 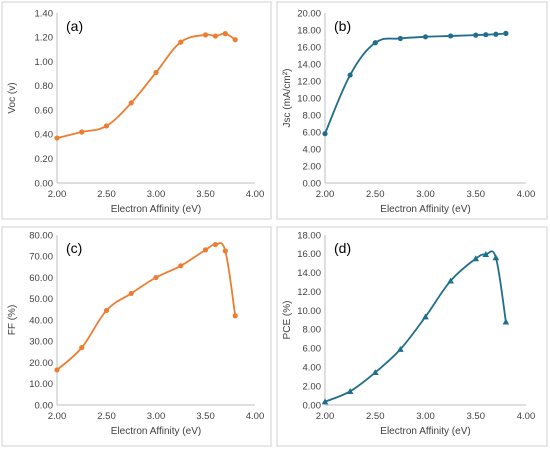 What do you see at coordinates (41, 235) in the screenshot?
I see `y-tick-label: 80.00` at bounding box center [41, 235].